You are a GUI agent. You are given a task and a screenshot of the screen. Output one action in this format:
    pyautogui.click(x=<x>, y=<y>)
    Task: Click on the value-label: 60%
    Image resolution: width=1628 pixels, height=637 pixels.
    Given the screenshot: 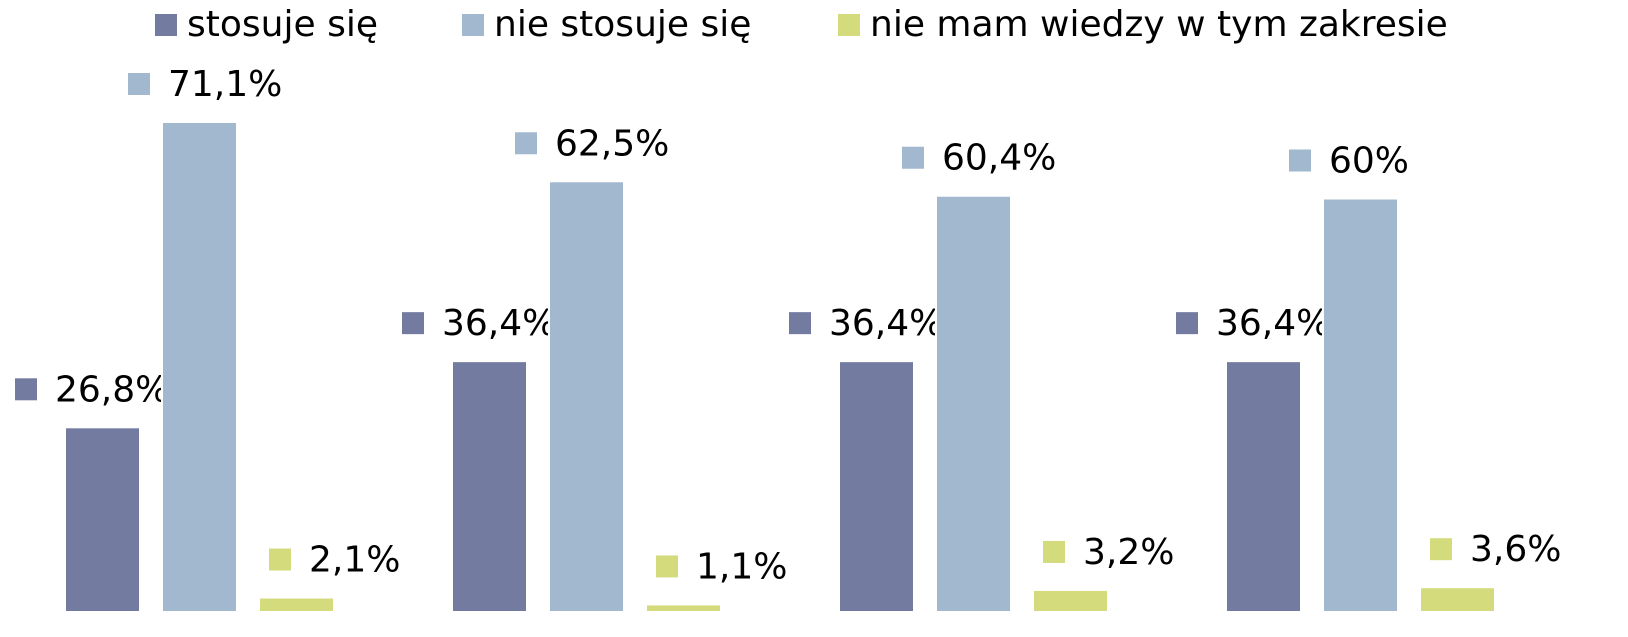 What is the action you would take?
    pyautogui.click(x=1369, y=160)
    